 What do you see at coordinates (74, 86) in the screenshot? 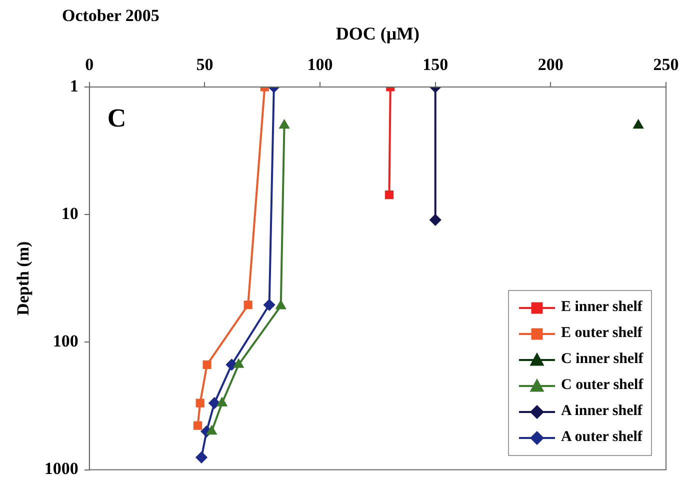
I see `y-tick-label: 1` at bounding box center [74, 86].